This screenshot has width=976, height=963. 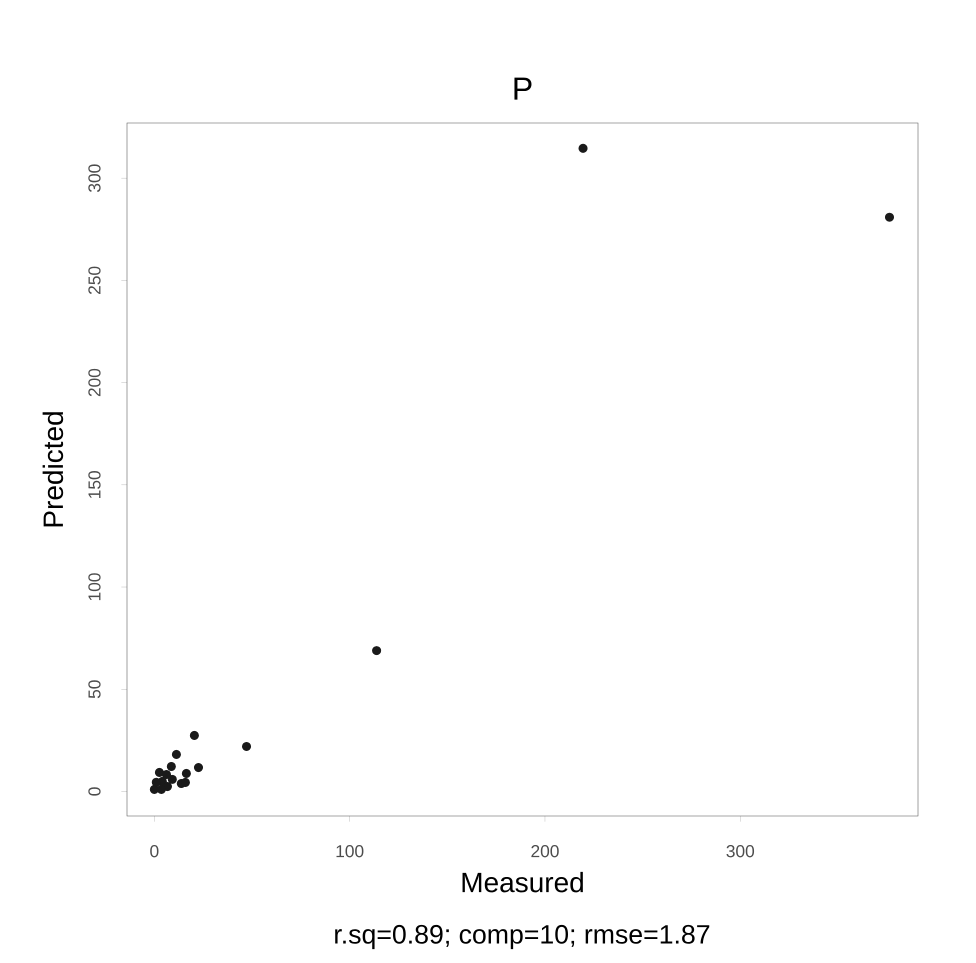 What do you see at coordinates (94, 689) in the screenshot?
I see `y-tick-label: 50` at bounding box center [94, 689].